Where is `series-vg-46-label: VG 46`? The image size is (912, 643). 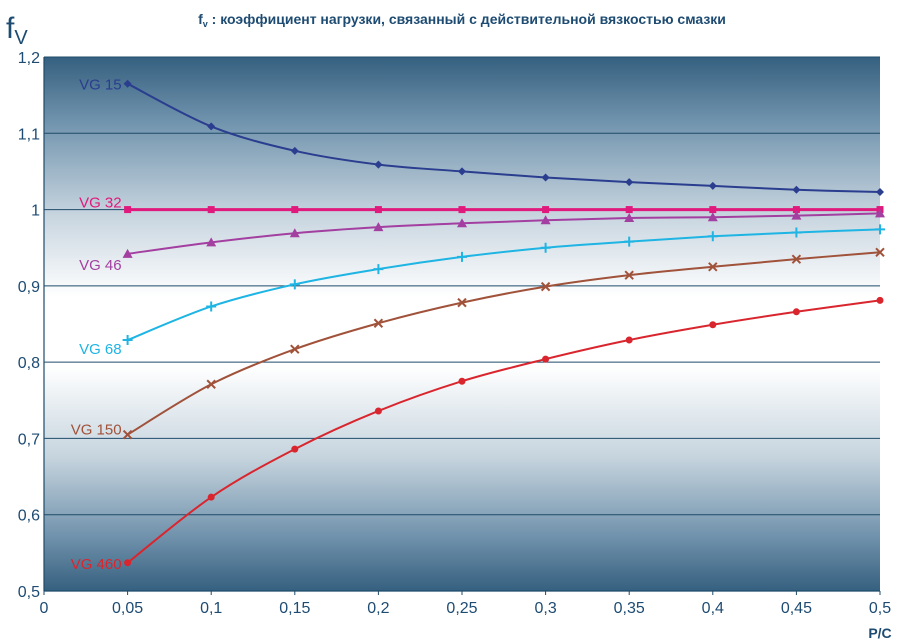
series-vg-46-label: VG 46 is located at coordinates (100, 265).